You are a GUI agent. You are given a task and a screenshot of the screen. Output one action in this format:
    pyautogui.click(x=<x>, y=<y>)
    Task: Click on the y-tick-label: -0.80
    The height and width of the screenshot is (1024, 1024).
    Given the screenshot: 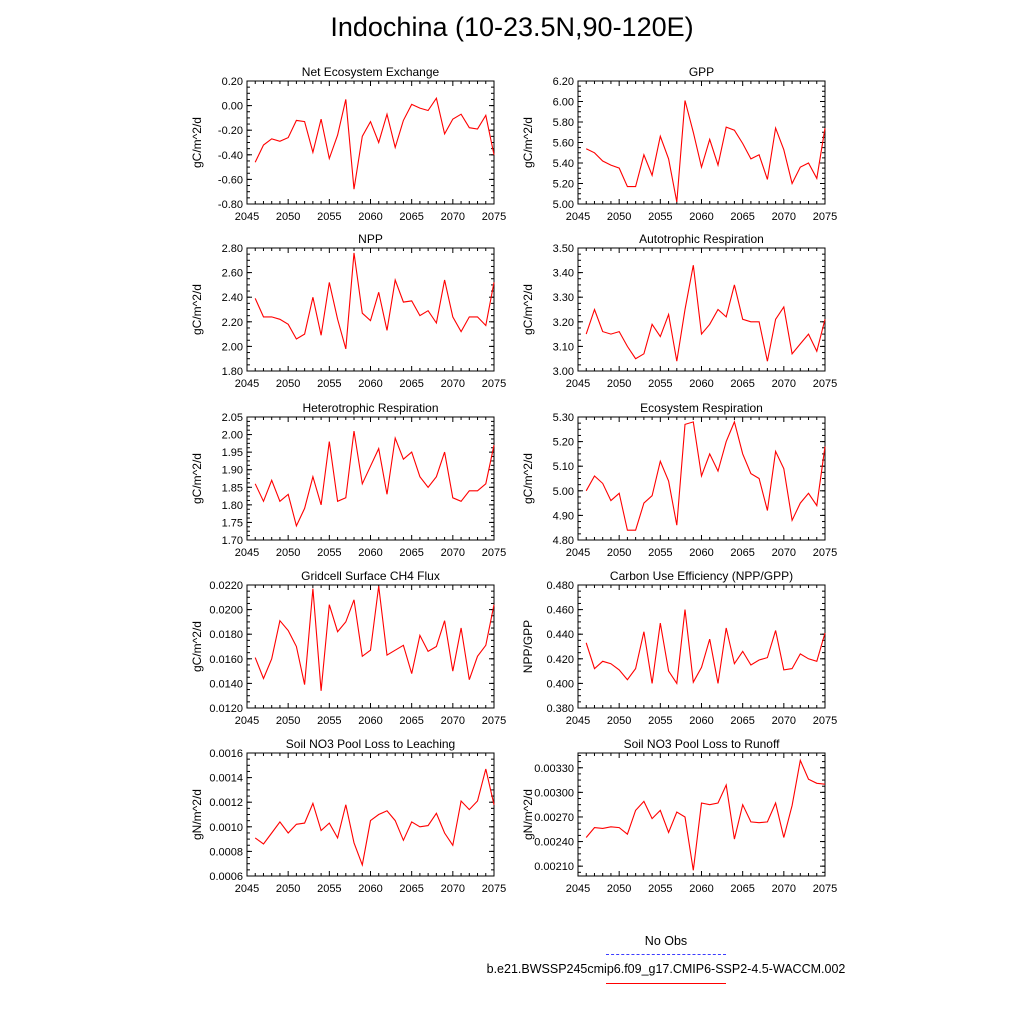 What is the action you would take?
    pyautogui.click(x=230, y=205)
    